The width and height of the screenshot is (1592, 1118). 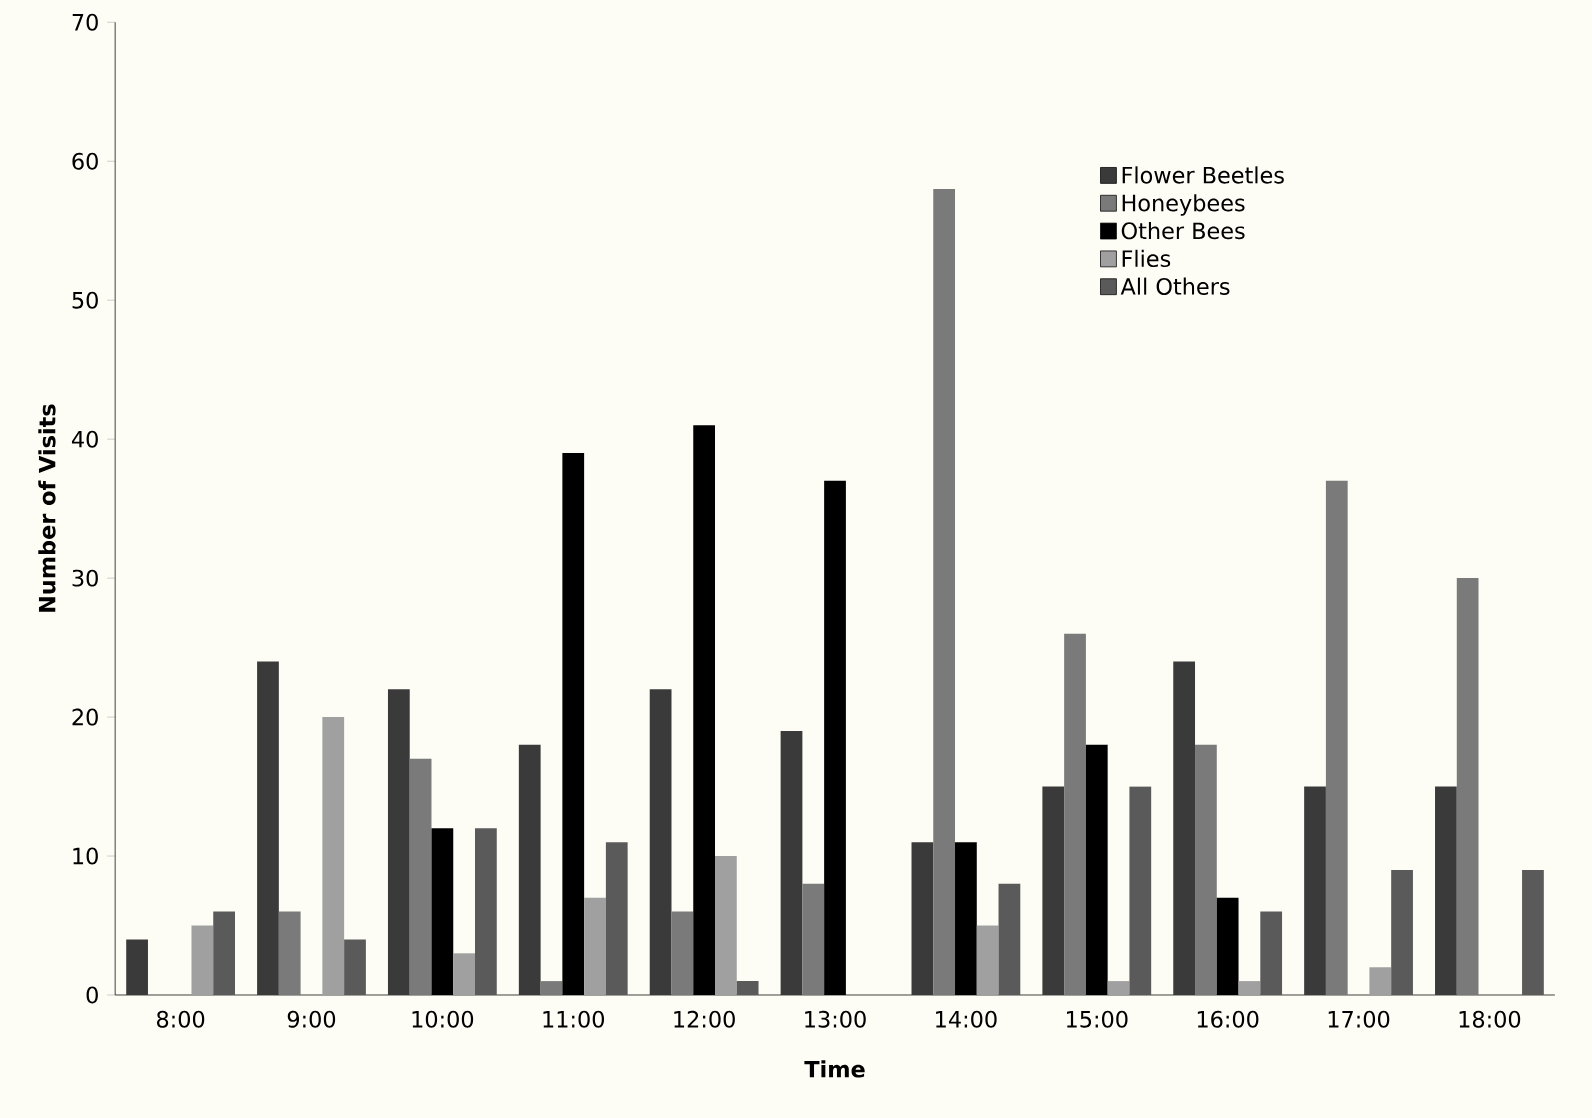 I want to click on x-tick-label: 16:00, so click(x=1228, y=1019).